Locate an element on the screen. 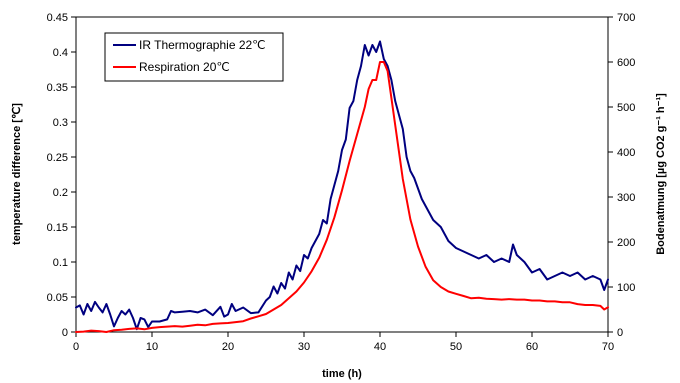  left-y-tick-label: 0.4 is located at coordinates (60, 53).